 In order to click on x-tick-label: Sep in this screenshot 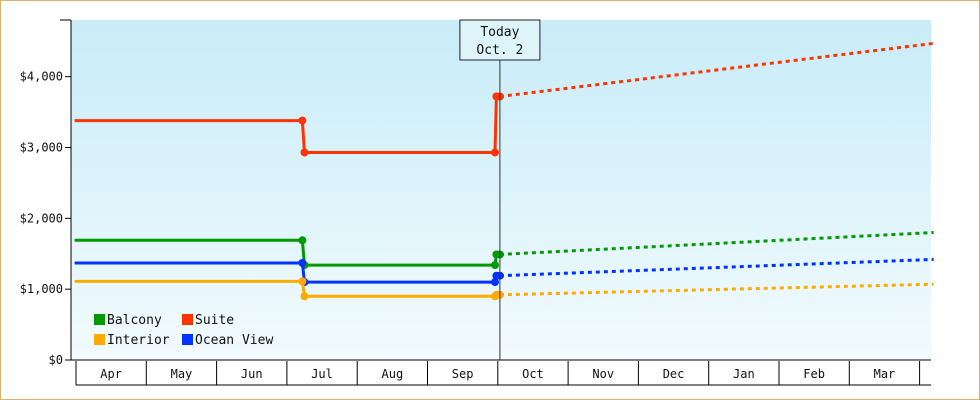, I will do `click(463, 374)`.